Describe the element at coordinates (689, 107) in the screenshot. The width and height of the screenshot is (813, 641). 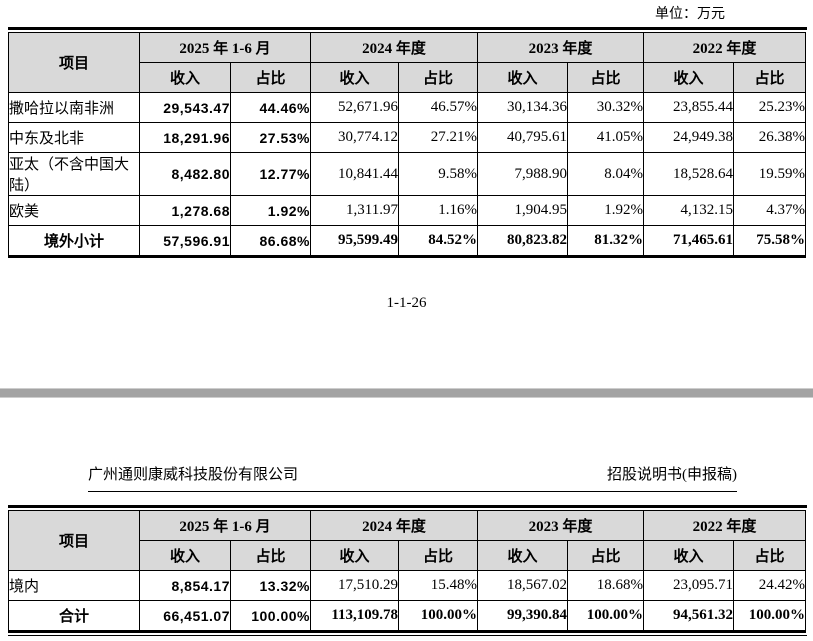
I see `table-cell: 23,855.44` at that location.